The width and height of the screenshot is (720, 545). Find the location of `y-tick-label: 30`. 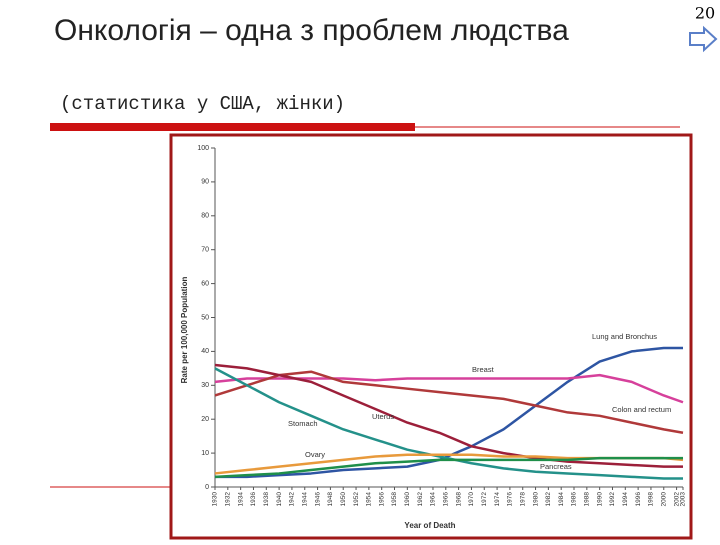

y-tick-label: 30 is located at coordinates (205, 385).